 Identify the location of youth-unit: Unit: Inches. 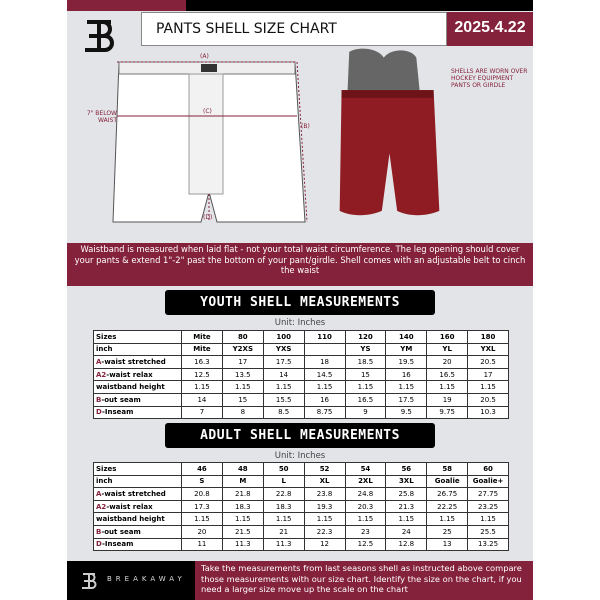
(300, 323).